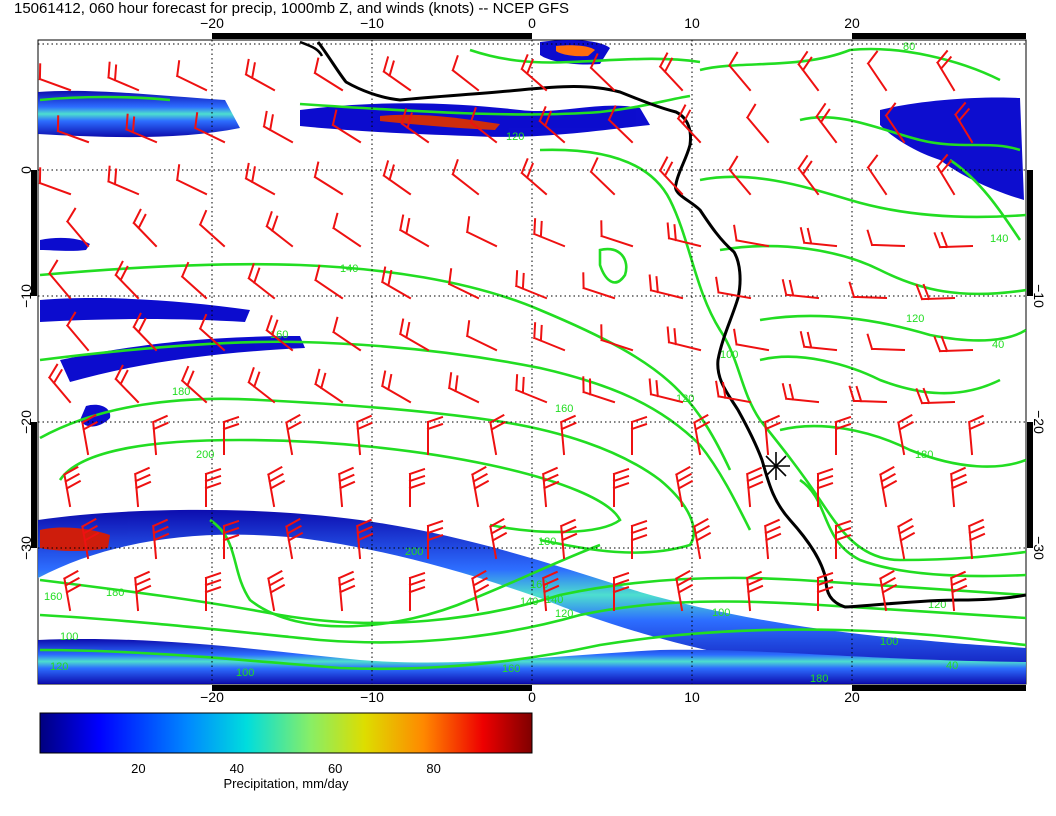 The image size is (1056, 816). Describe the element at coordinates (530, 23) in the screenshot. I see `top-axis-labels: −20 −10 0 10 20` at that location.